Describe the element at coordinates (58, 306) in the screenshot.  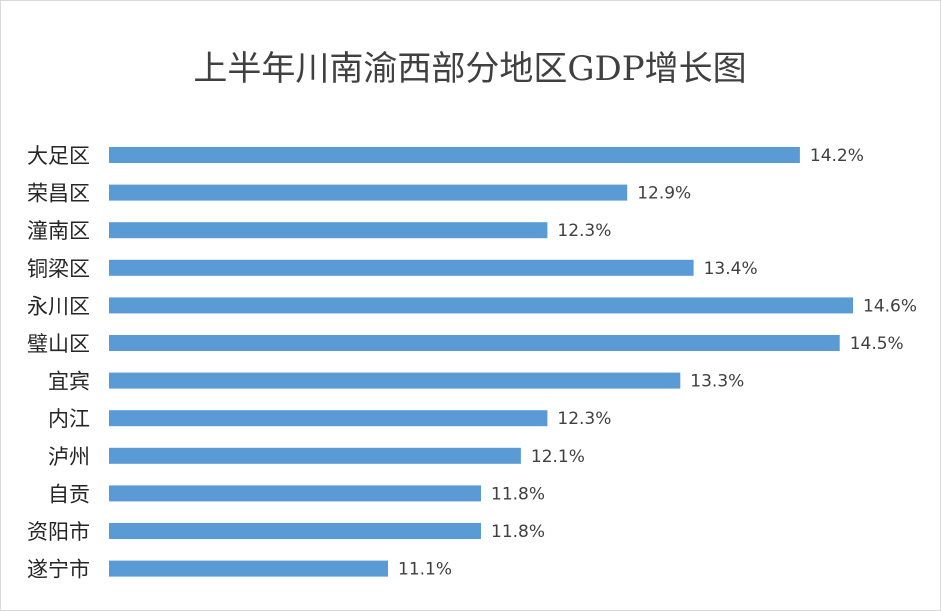
I see `category-label-4: 永川区` at that location.